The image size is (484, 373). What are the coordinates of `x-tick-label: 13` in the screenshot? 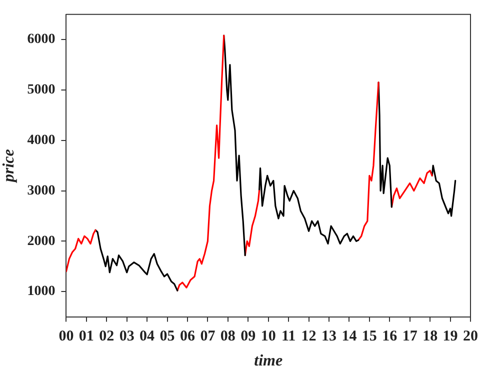 It's located at (328, 336).